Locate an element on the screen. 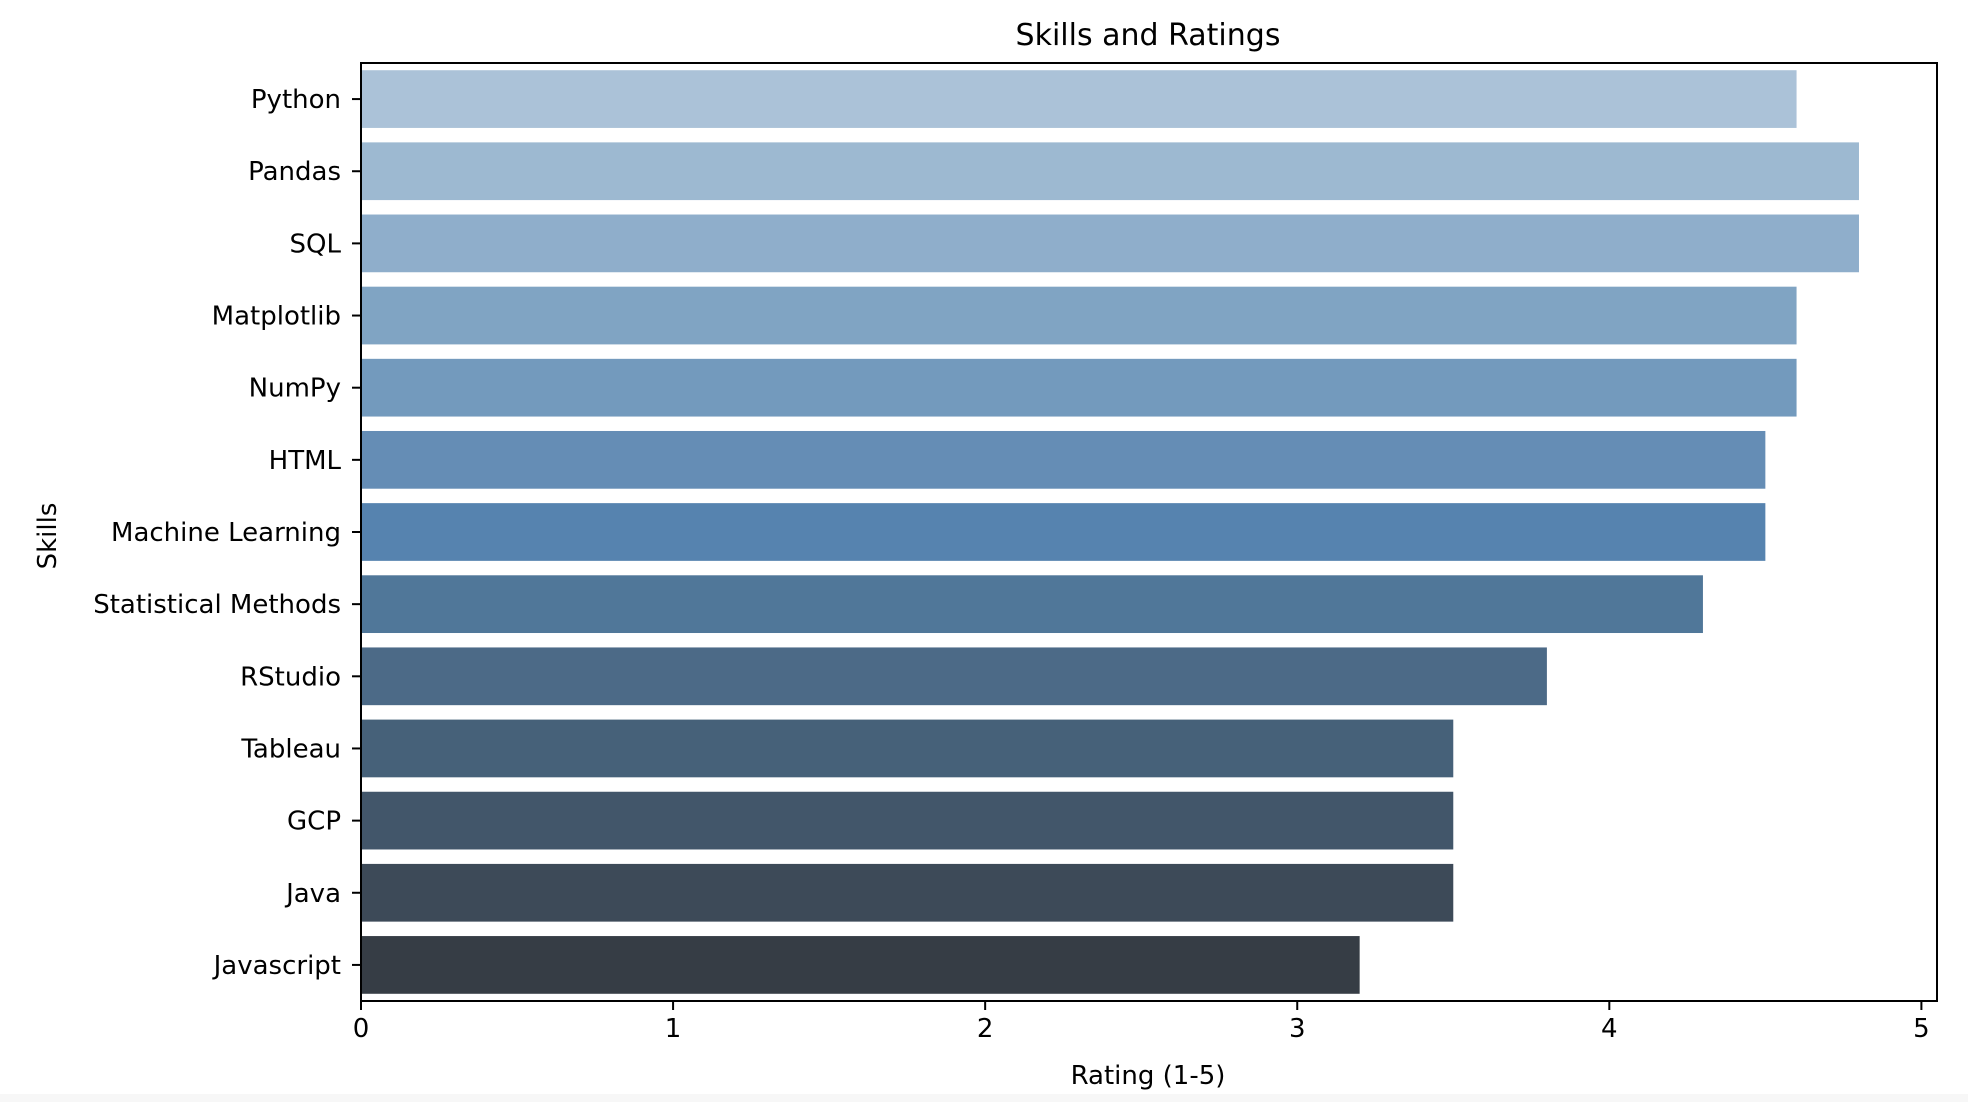 Image resolution: width=1968 pixels, height=1107 pixels. y-tick-label: Machine Learning is located at coordinates (226, 533).